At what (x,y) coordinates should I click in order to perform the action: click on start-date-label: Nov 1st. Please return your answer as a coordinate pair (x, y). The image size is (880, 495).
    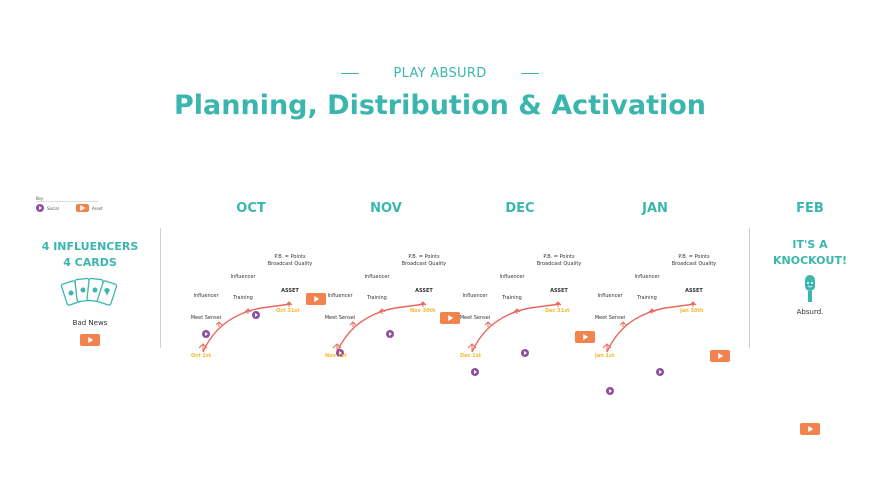
    Looking at the image, I should click on (336, 356).